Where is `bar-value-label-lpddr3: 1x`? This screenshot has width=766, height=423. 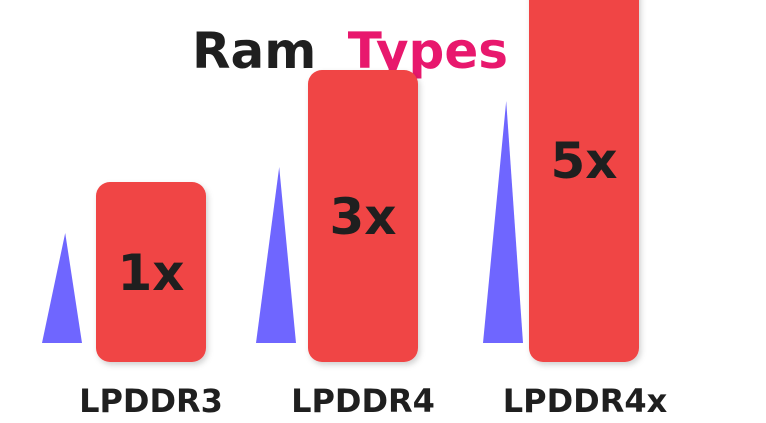 bar-value-label-lpddr3: 1x is located at coordinates (150, 273).